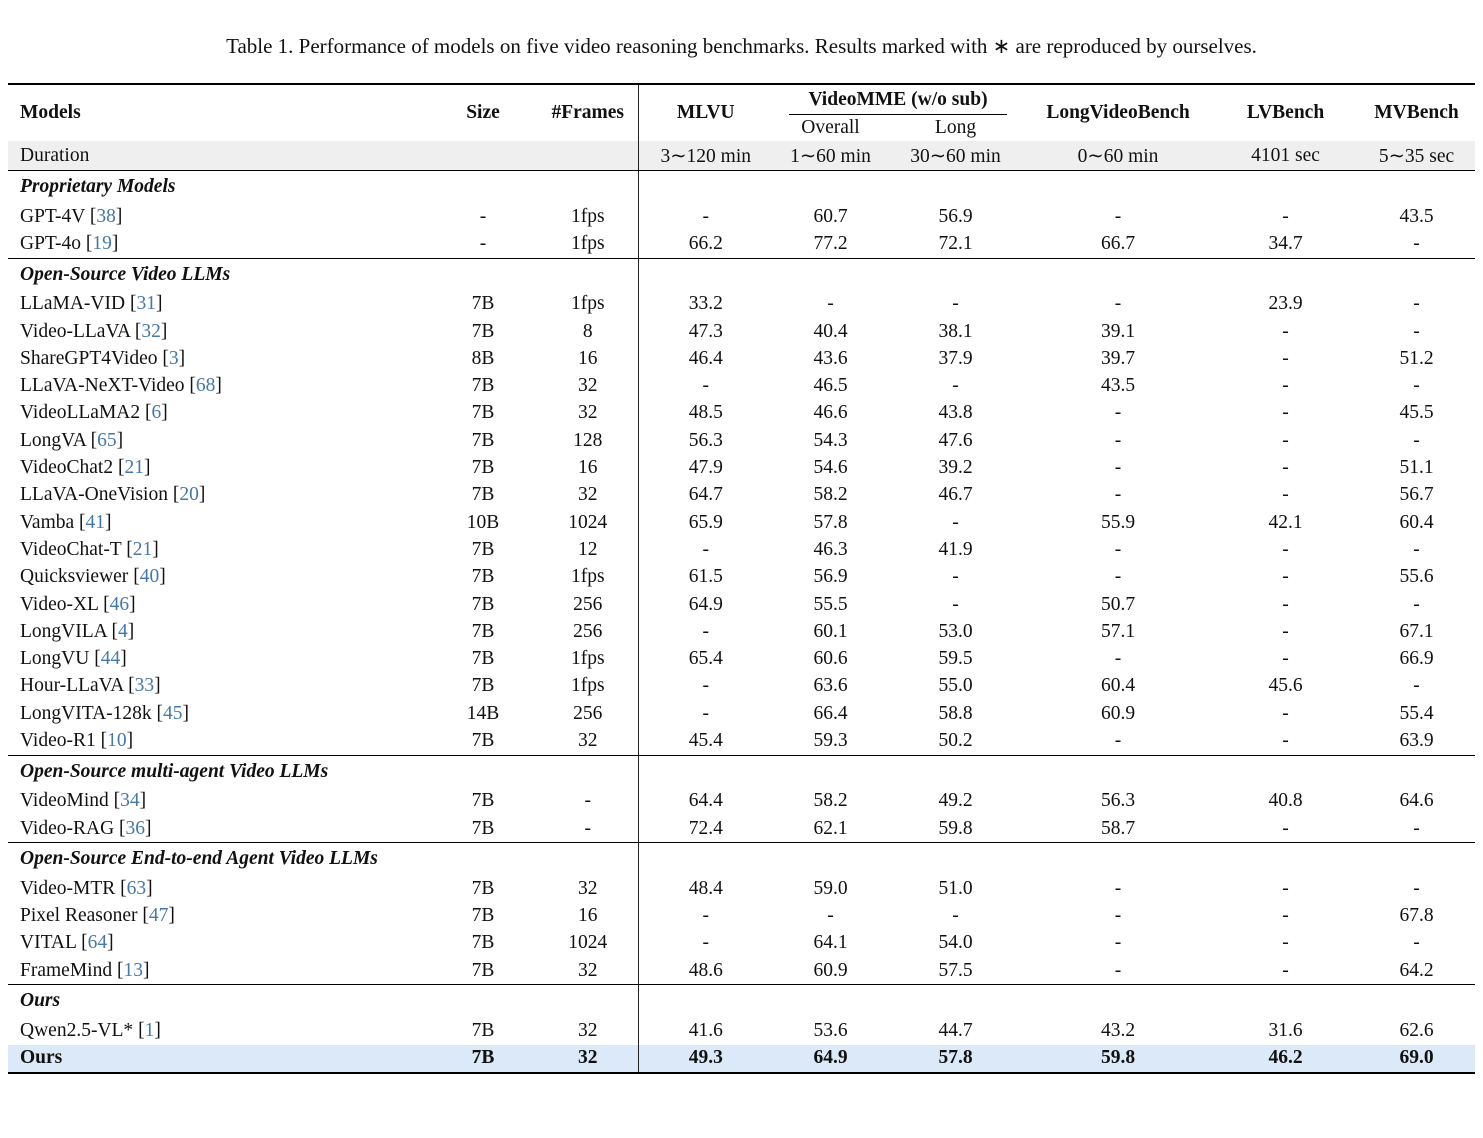 Image resolution: width=1483 pixels, height=1138 pixels. I want to click on citation-link: 40, so click(149, 577).